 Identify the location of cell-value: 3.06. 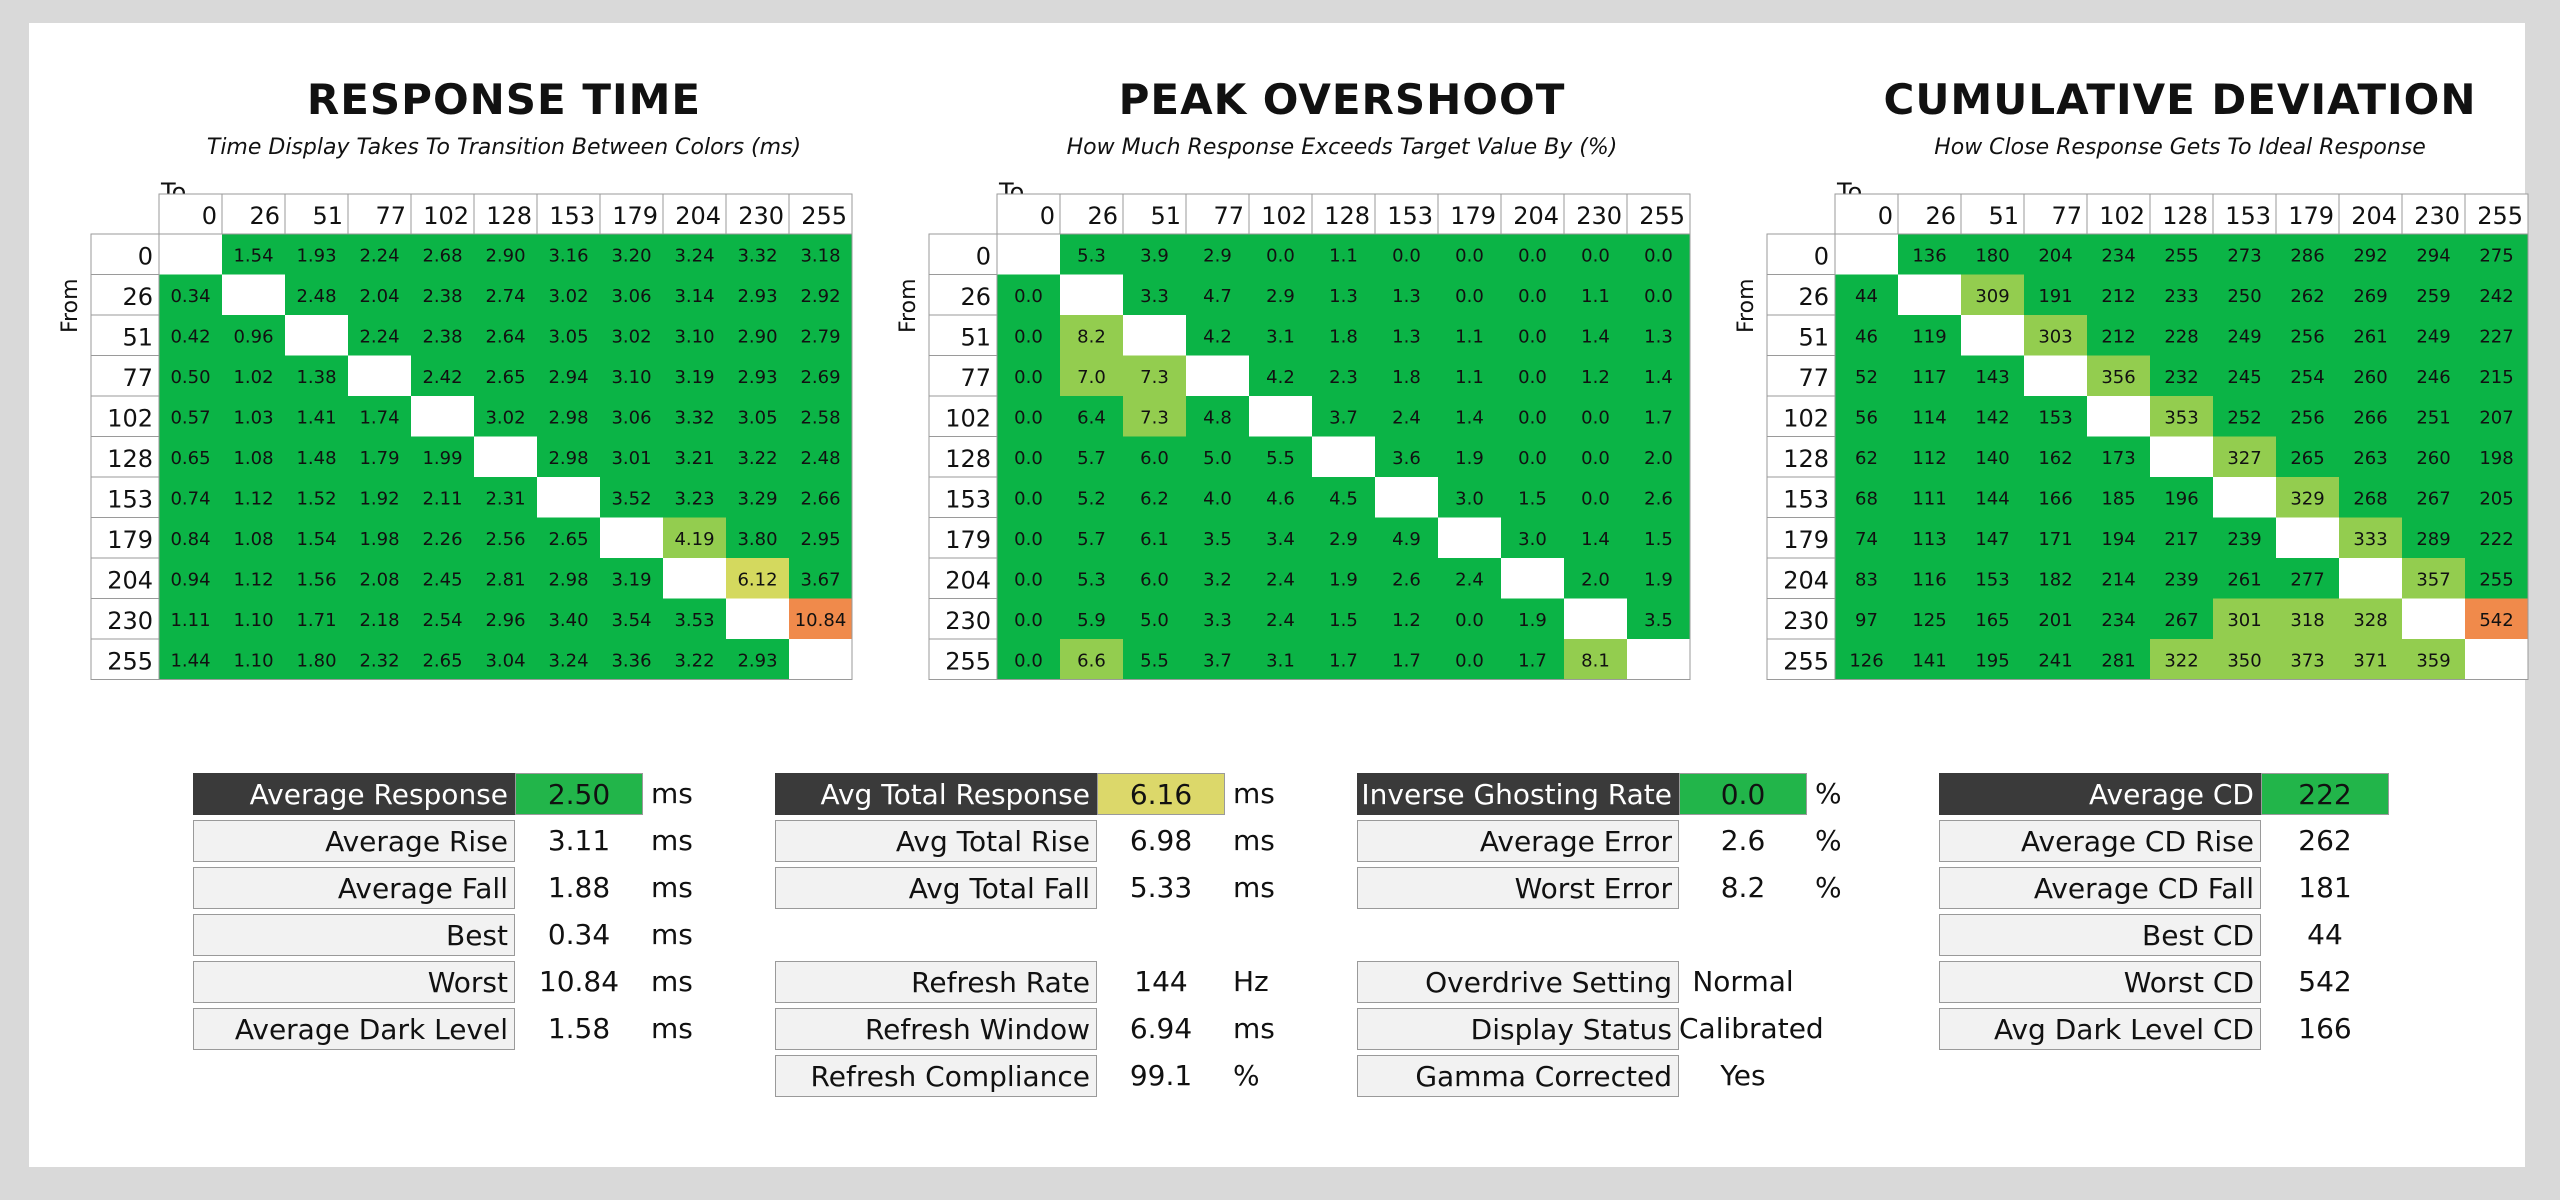
(631, 417).